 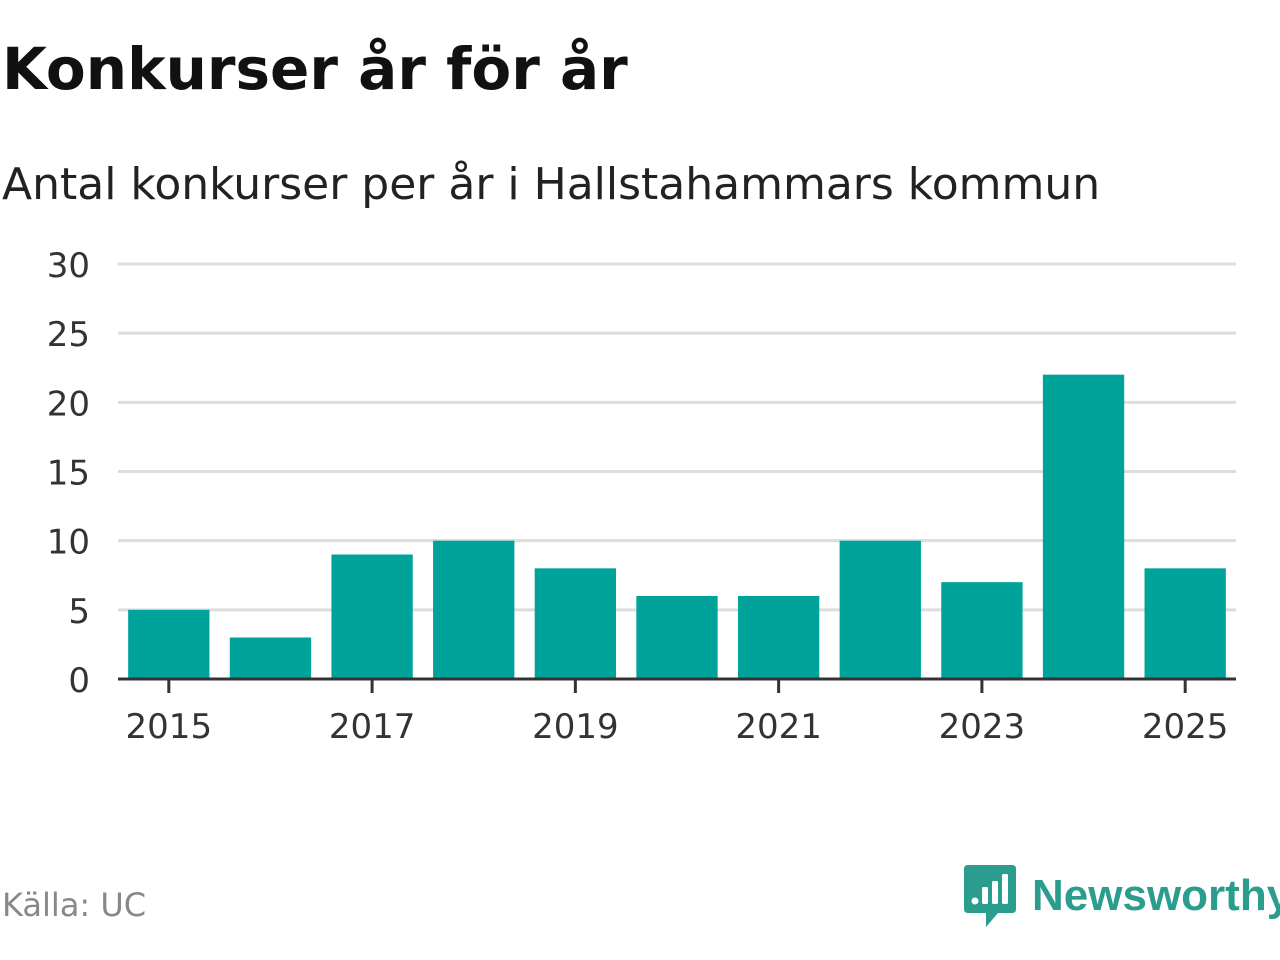 What do you see at coordinates (982, 727) in the screenshot?
I see `x-tick-label-2023: 2023` at bounding box center [982, 727].